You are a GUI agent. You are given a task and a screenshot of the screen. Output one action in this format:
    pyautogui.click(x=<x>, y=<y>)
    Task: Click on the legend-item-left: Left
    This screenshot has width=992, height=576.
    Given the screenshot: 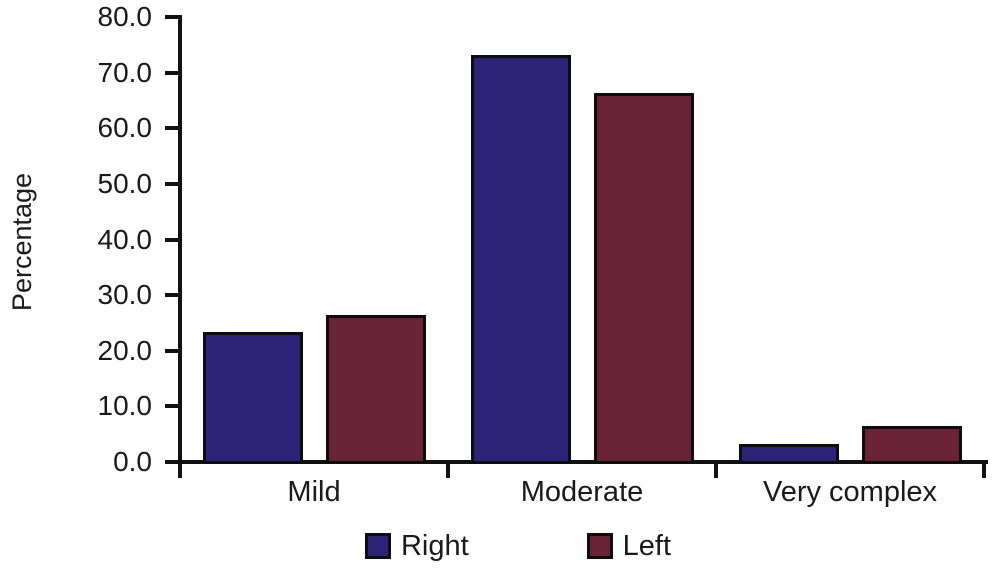 What is the action you would take?
    pyautogui.click(x=629, y=546)
    